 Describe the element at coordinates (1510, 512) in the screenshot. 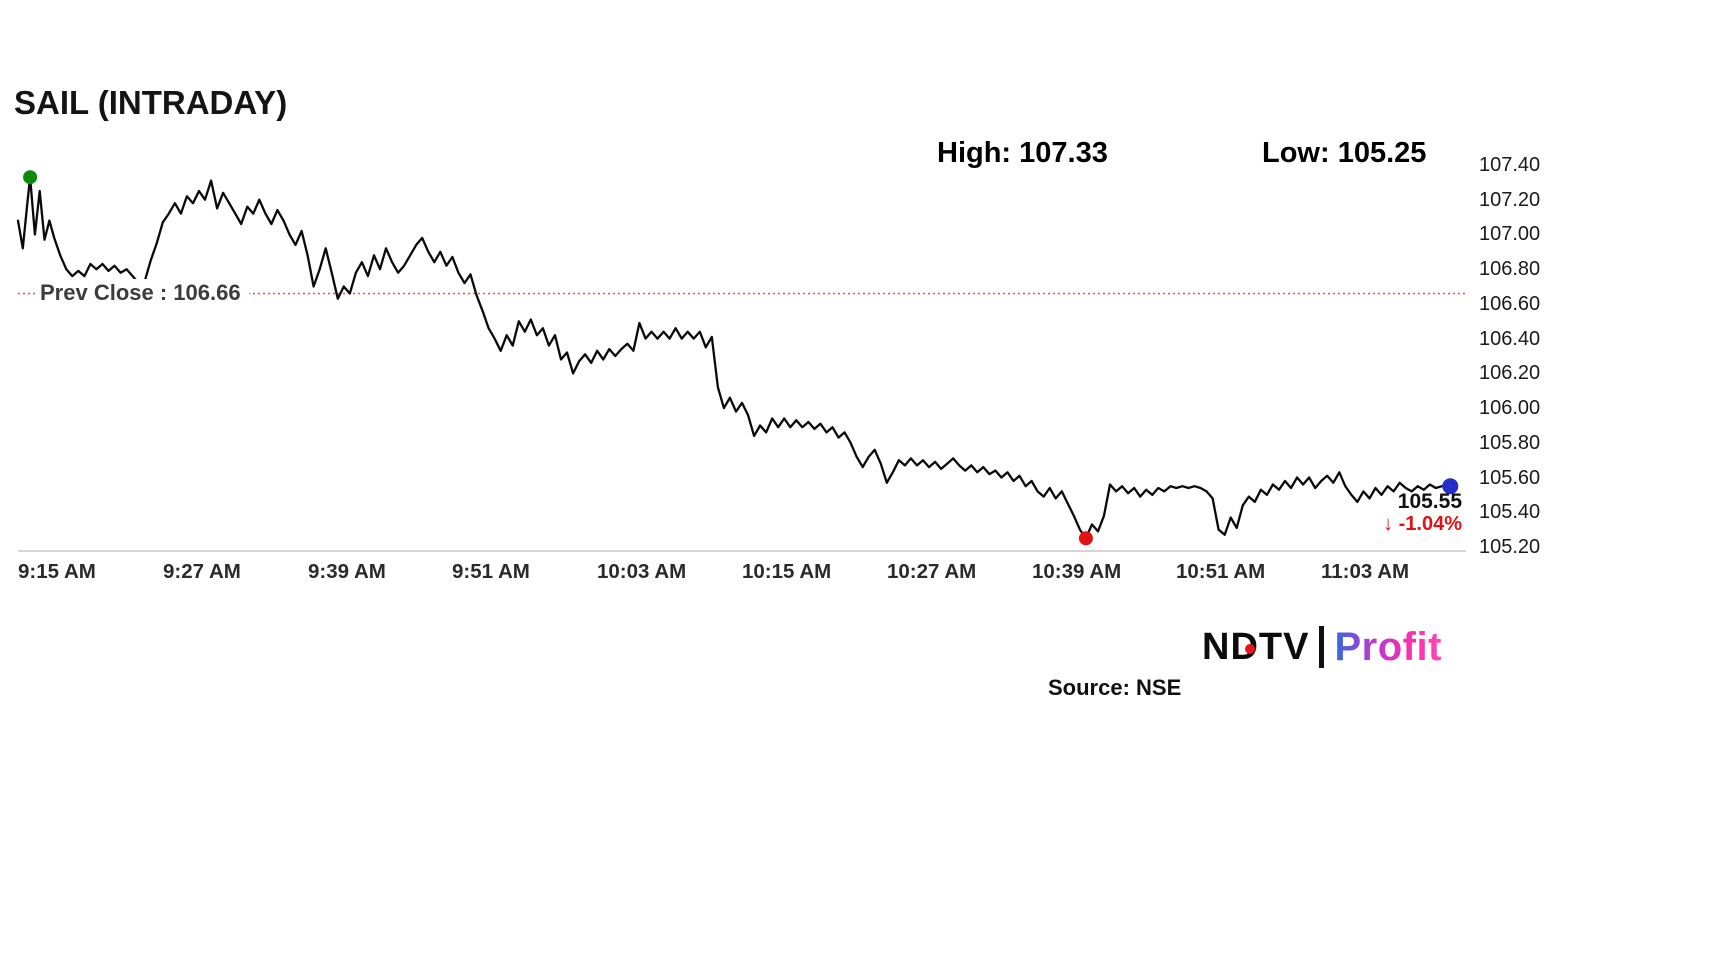

I see `y-axis-label: 105.40` at that location.